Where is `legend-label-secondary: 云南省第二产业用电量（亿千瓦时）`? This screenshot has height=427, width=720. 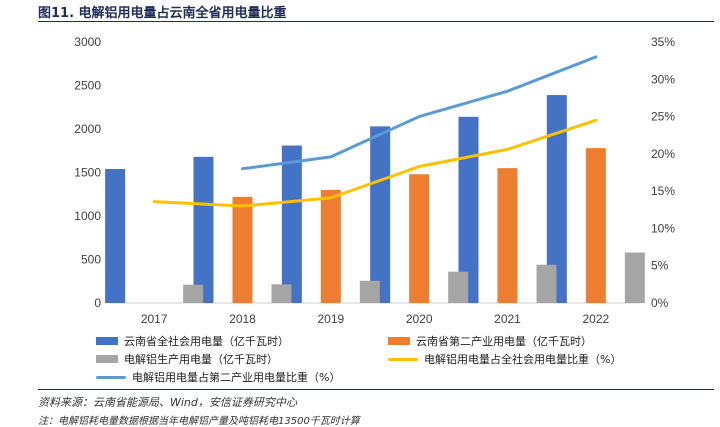 legend-label-secondary: 云南省第二产业用电量（亿千瓦时） is located at coordinates (504, 341).